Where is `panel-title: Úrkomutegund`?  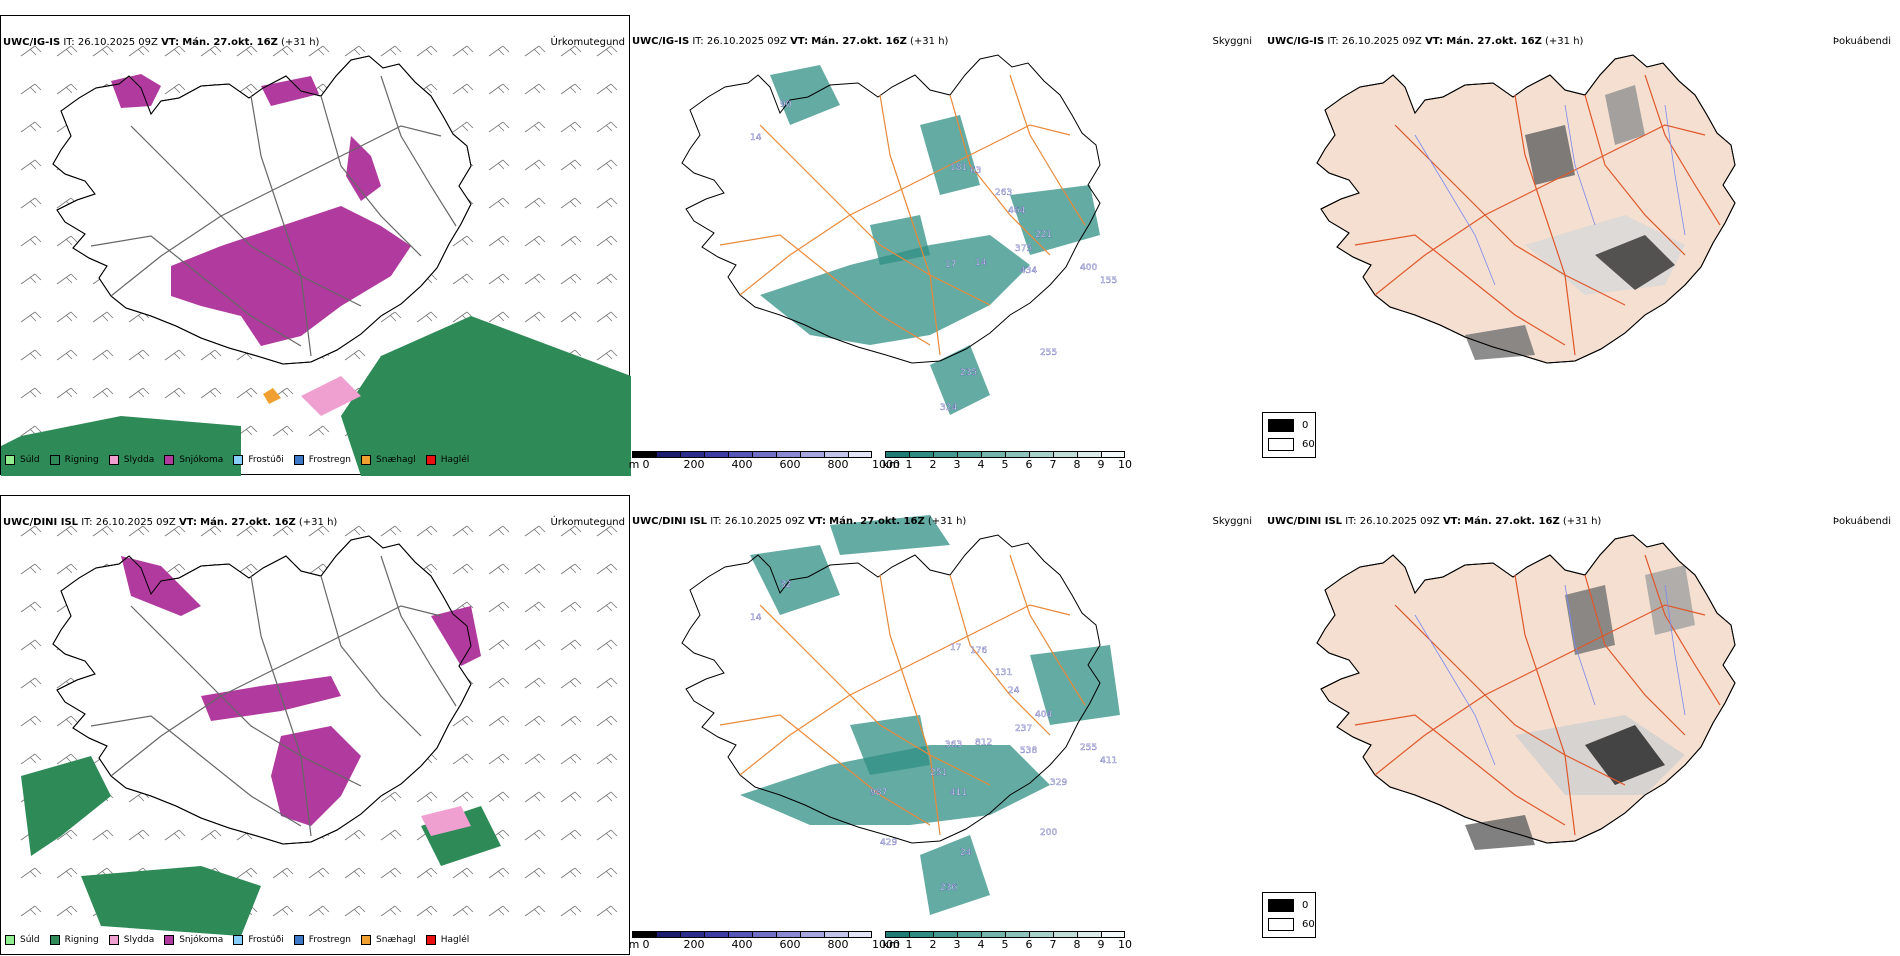
panel-title: Úrkomutegund is located at coordinates (587, 42).